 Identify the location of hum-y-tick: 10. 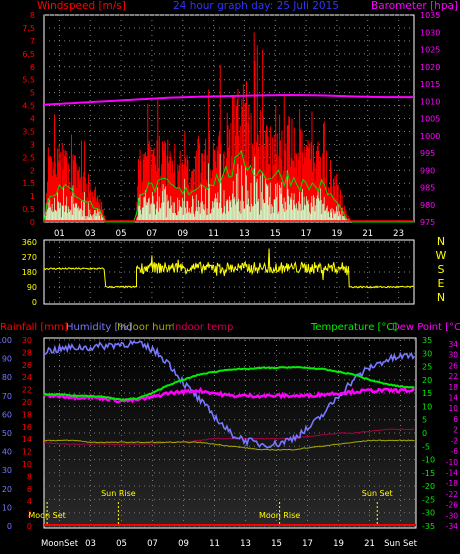
(7, 507).